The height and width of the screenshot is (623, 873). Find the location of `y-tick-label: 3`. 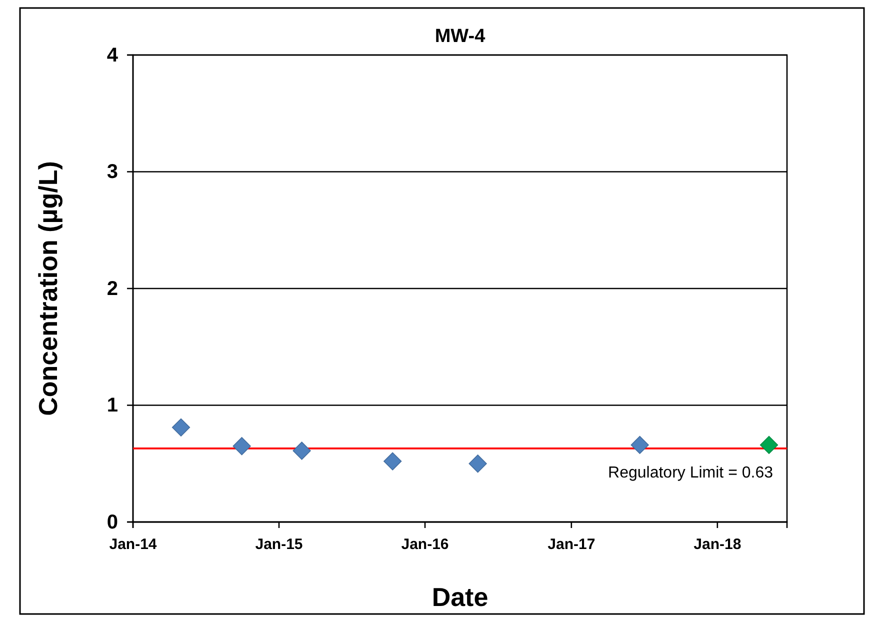

y-tick-label: 3 is located at coordinates (112, 172).